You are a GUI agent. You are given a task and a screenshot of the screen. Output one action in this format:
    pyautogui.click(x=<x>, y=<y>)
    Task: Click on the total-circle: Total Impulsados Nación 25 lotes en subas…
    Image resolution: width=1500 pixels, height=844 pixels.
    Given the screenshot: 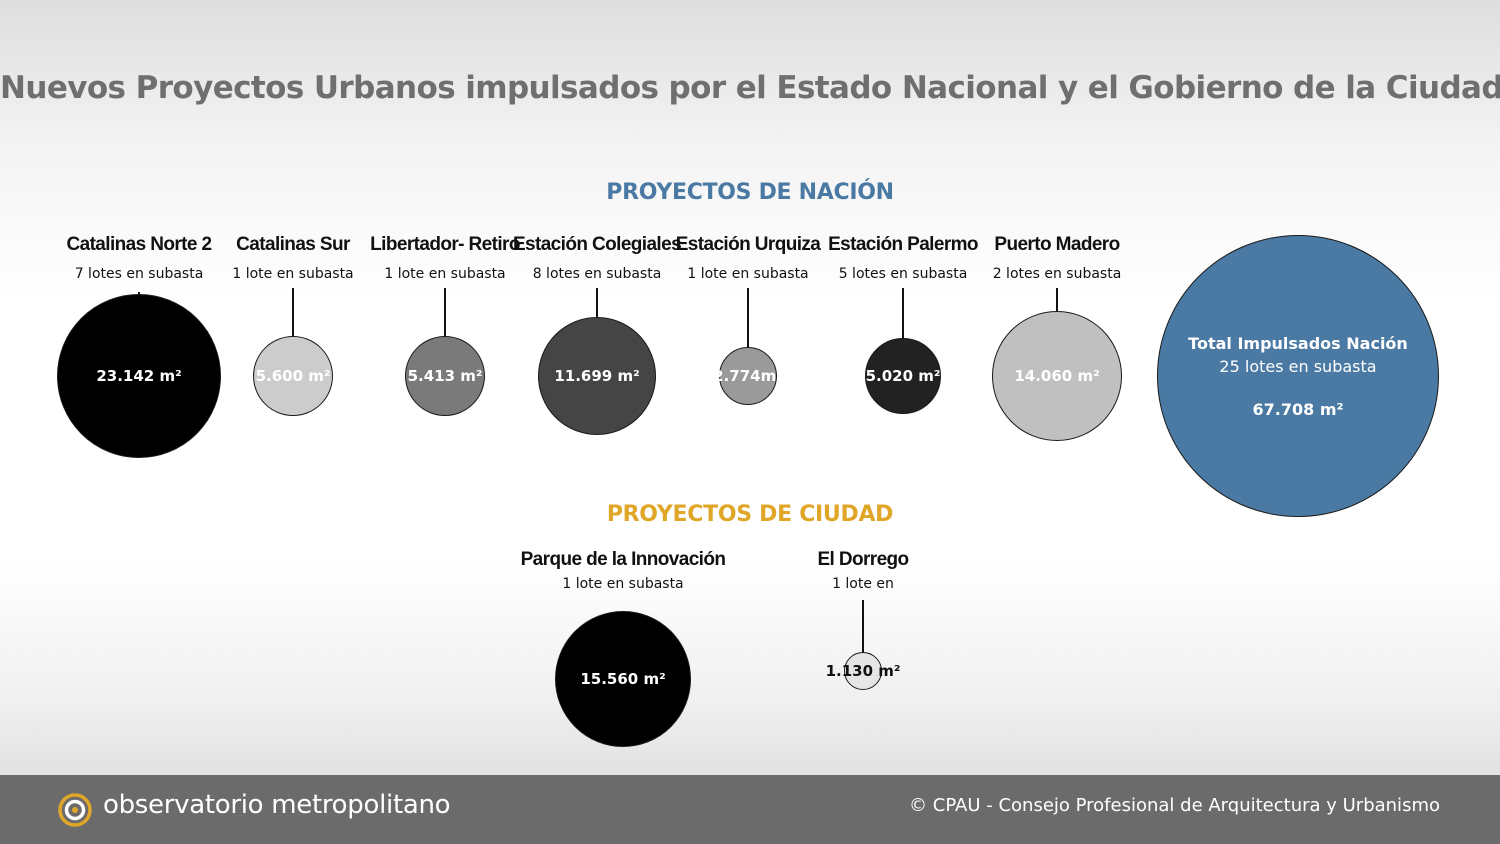 What is the action you would take?
    pyautogui.click(x=1298, y=376)
    